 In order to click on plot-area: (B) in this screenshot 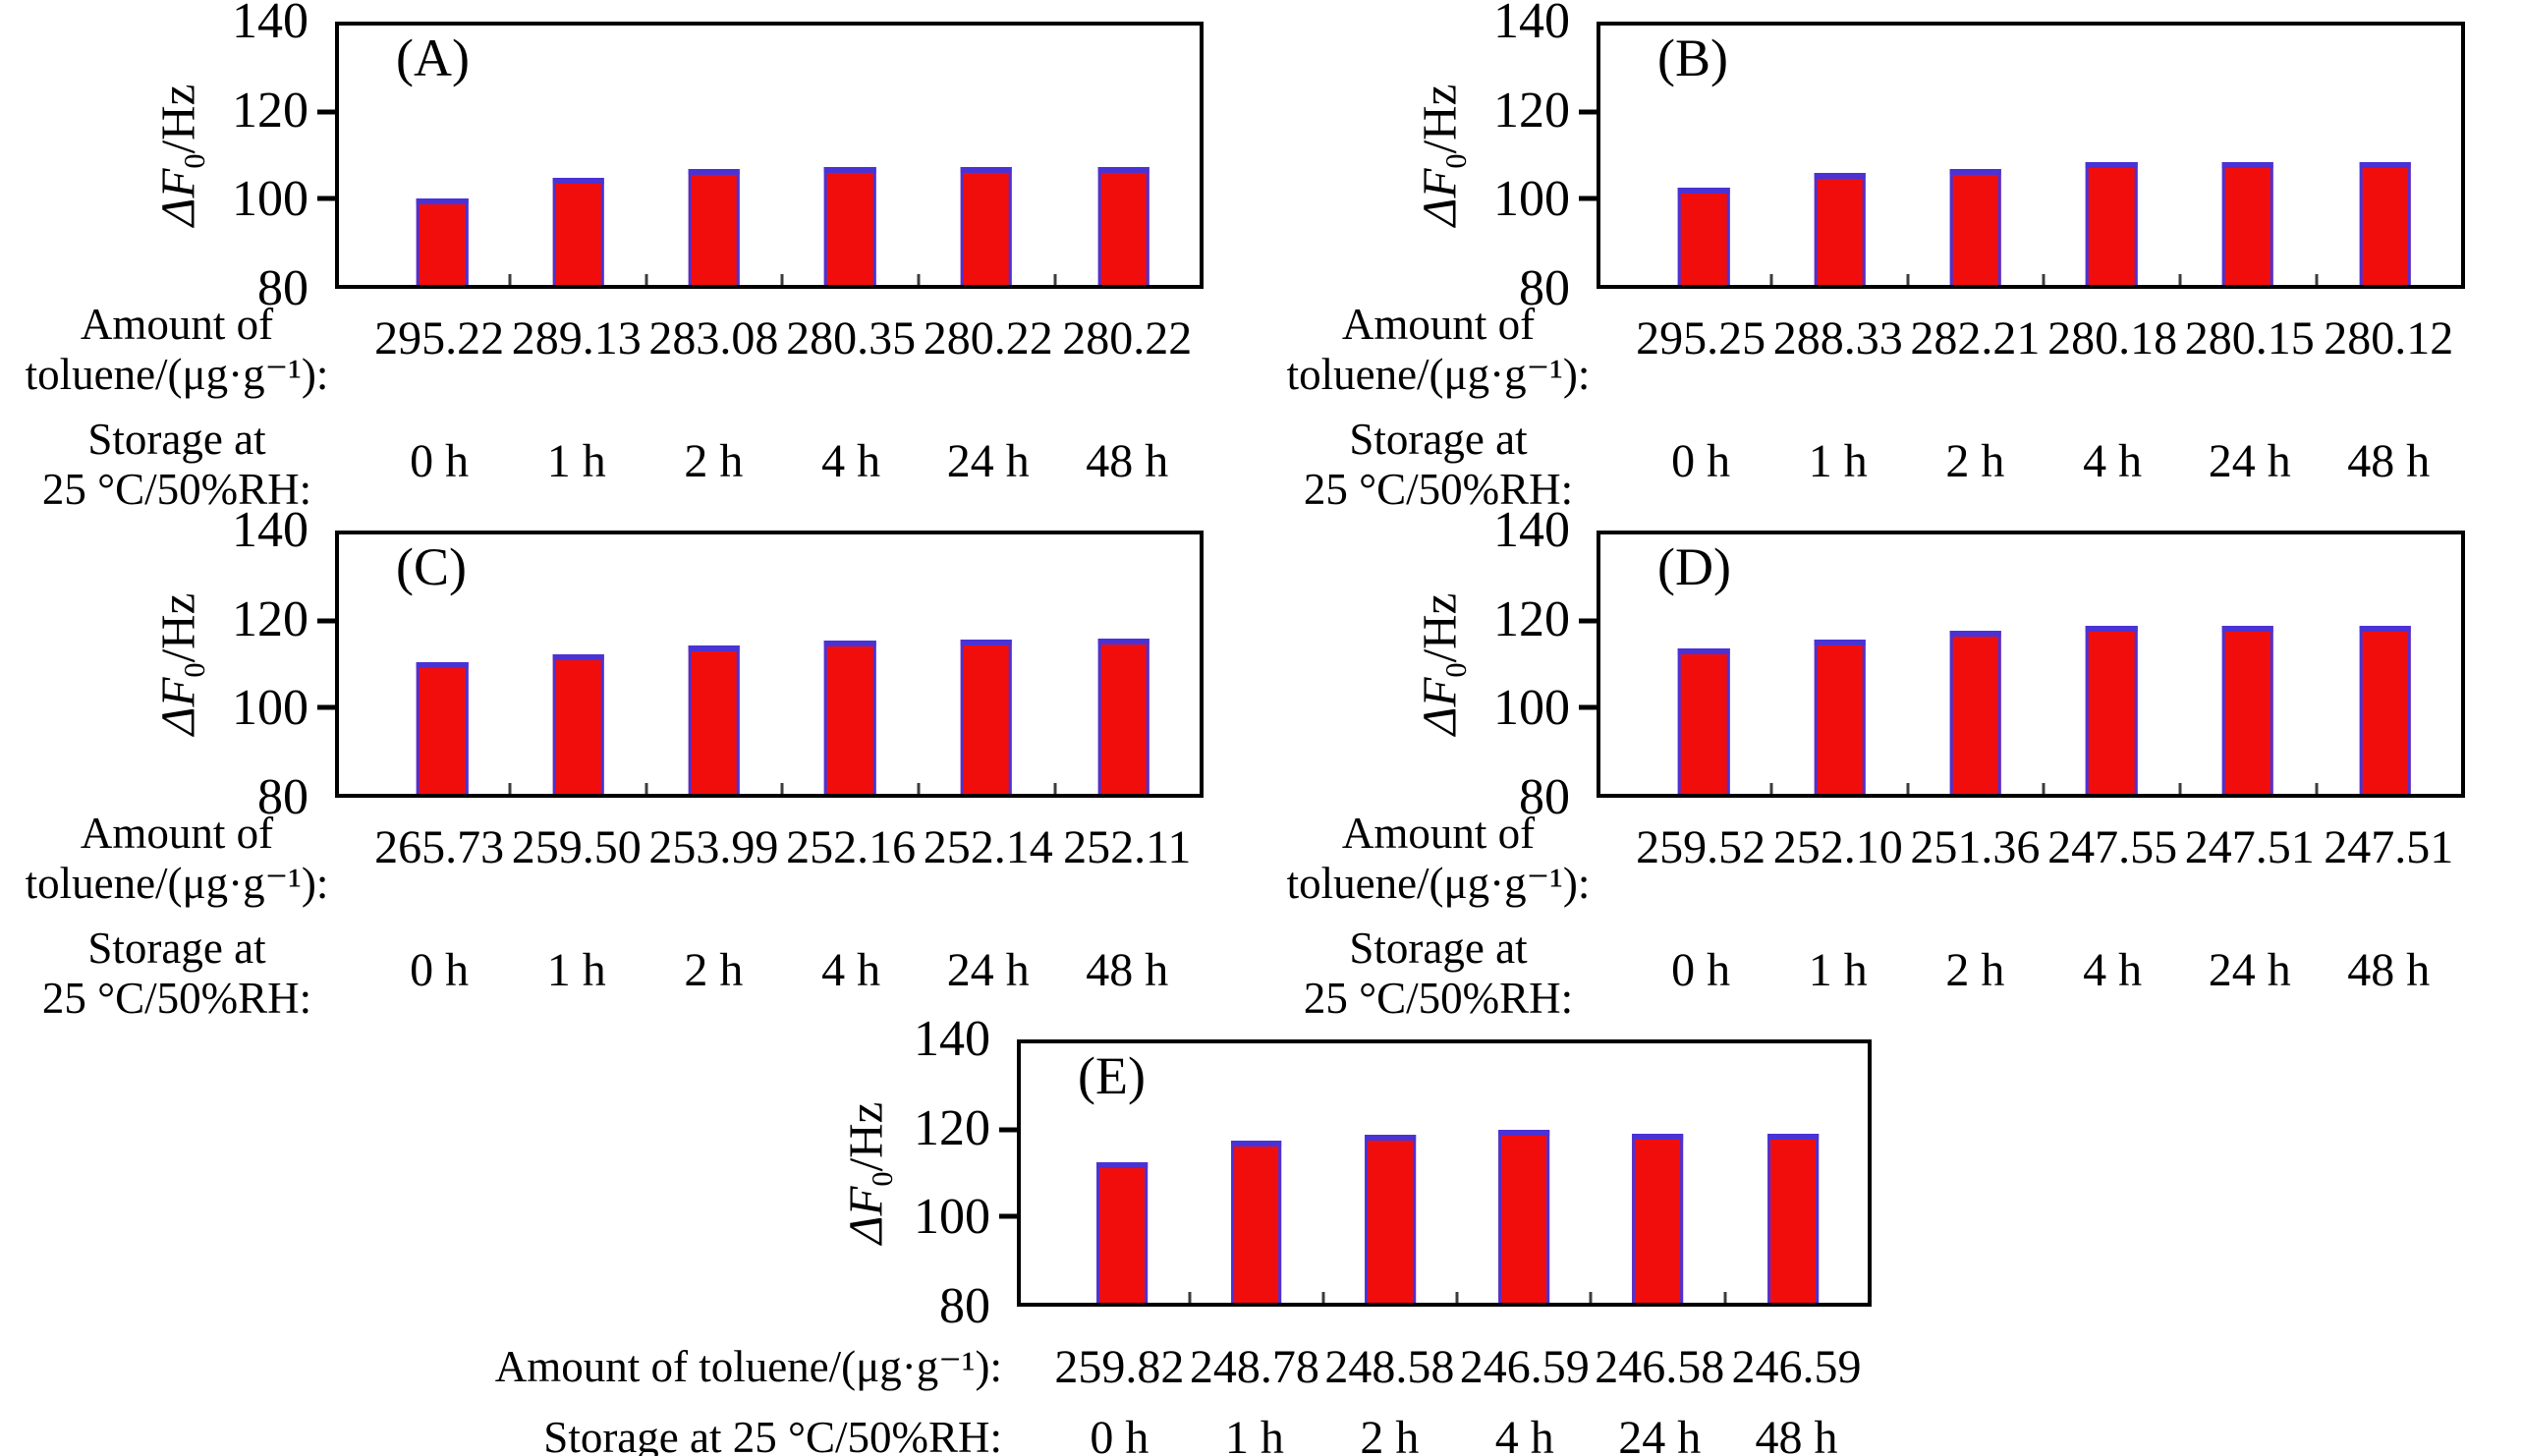, I will do `click(2022, 155)`.